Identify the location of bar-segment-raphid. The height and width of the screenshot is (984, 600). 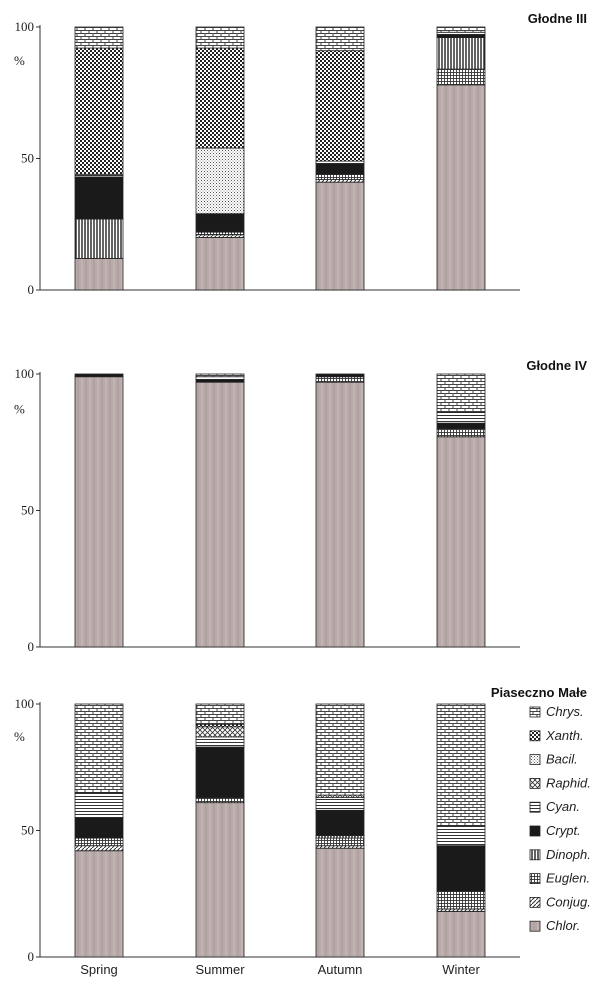
(220, 732).